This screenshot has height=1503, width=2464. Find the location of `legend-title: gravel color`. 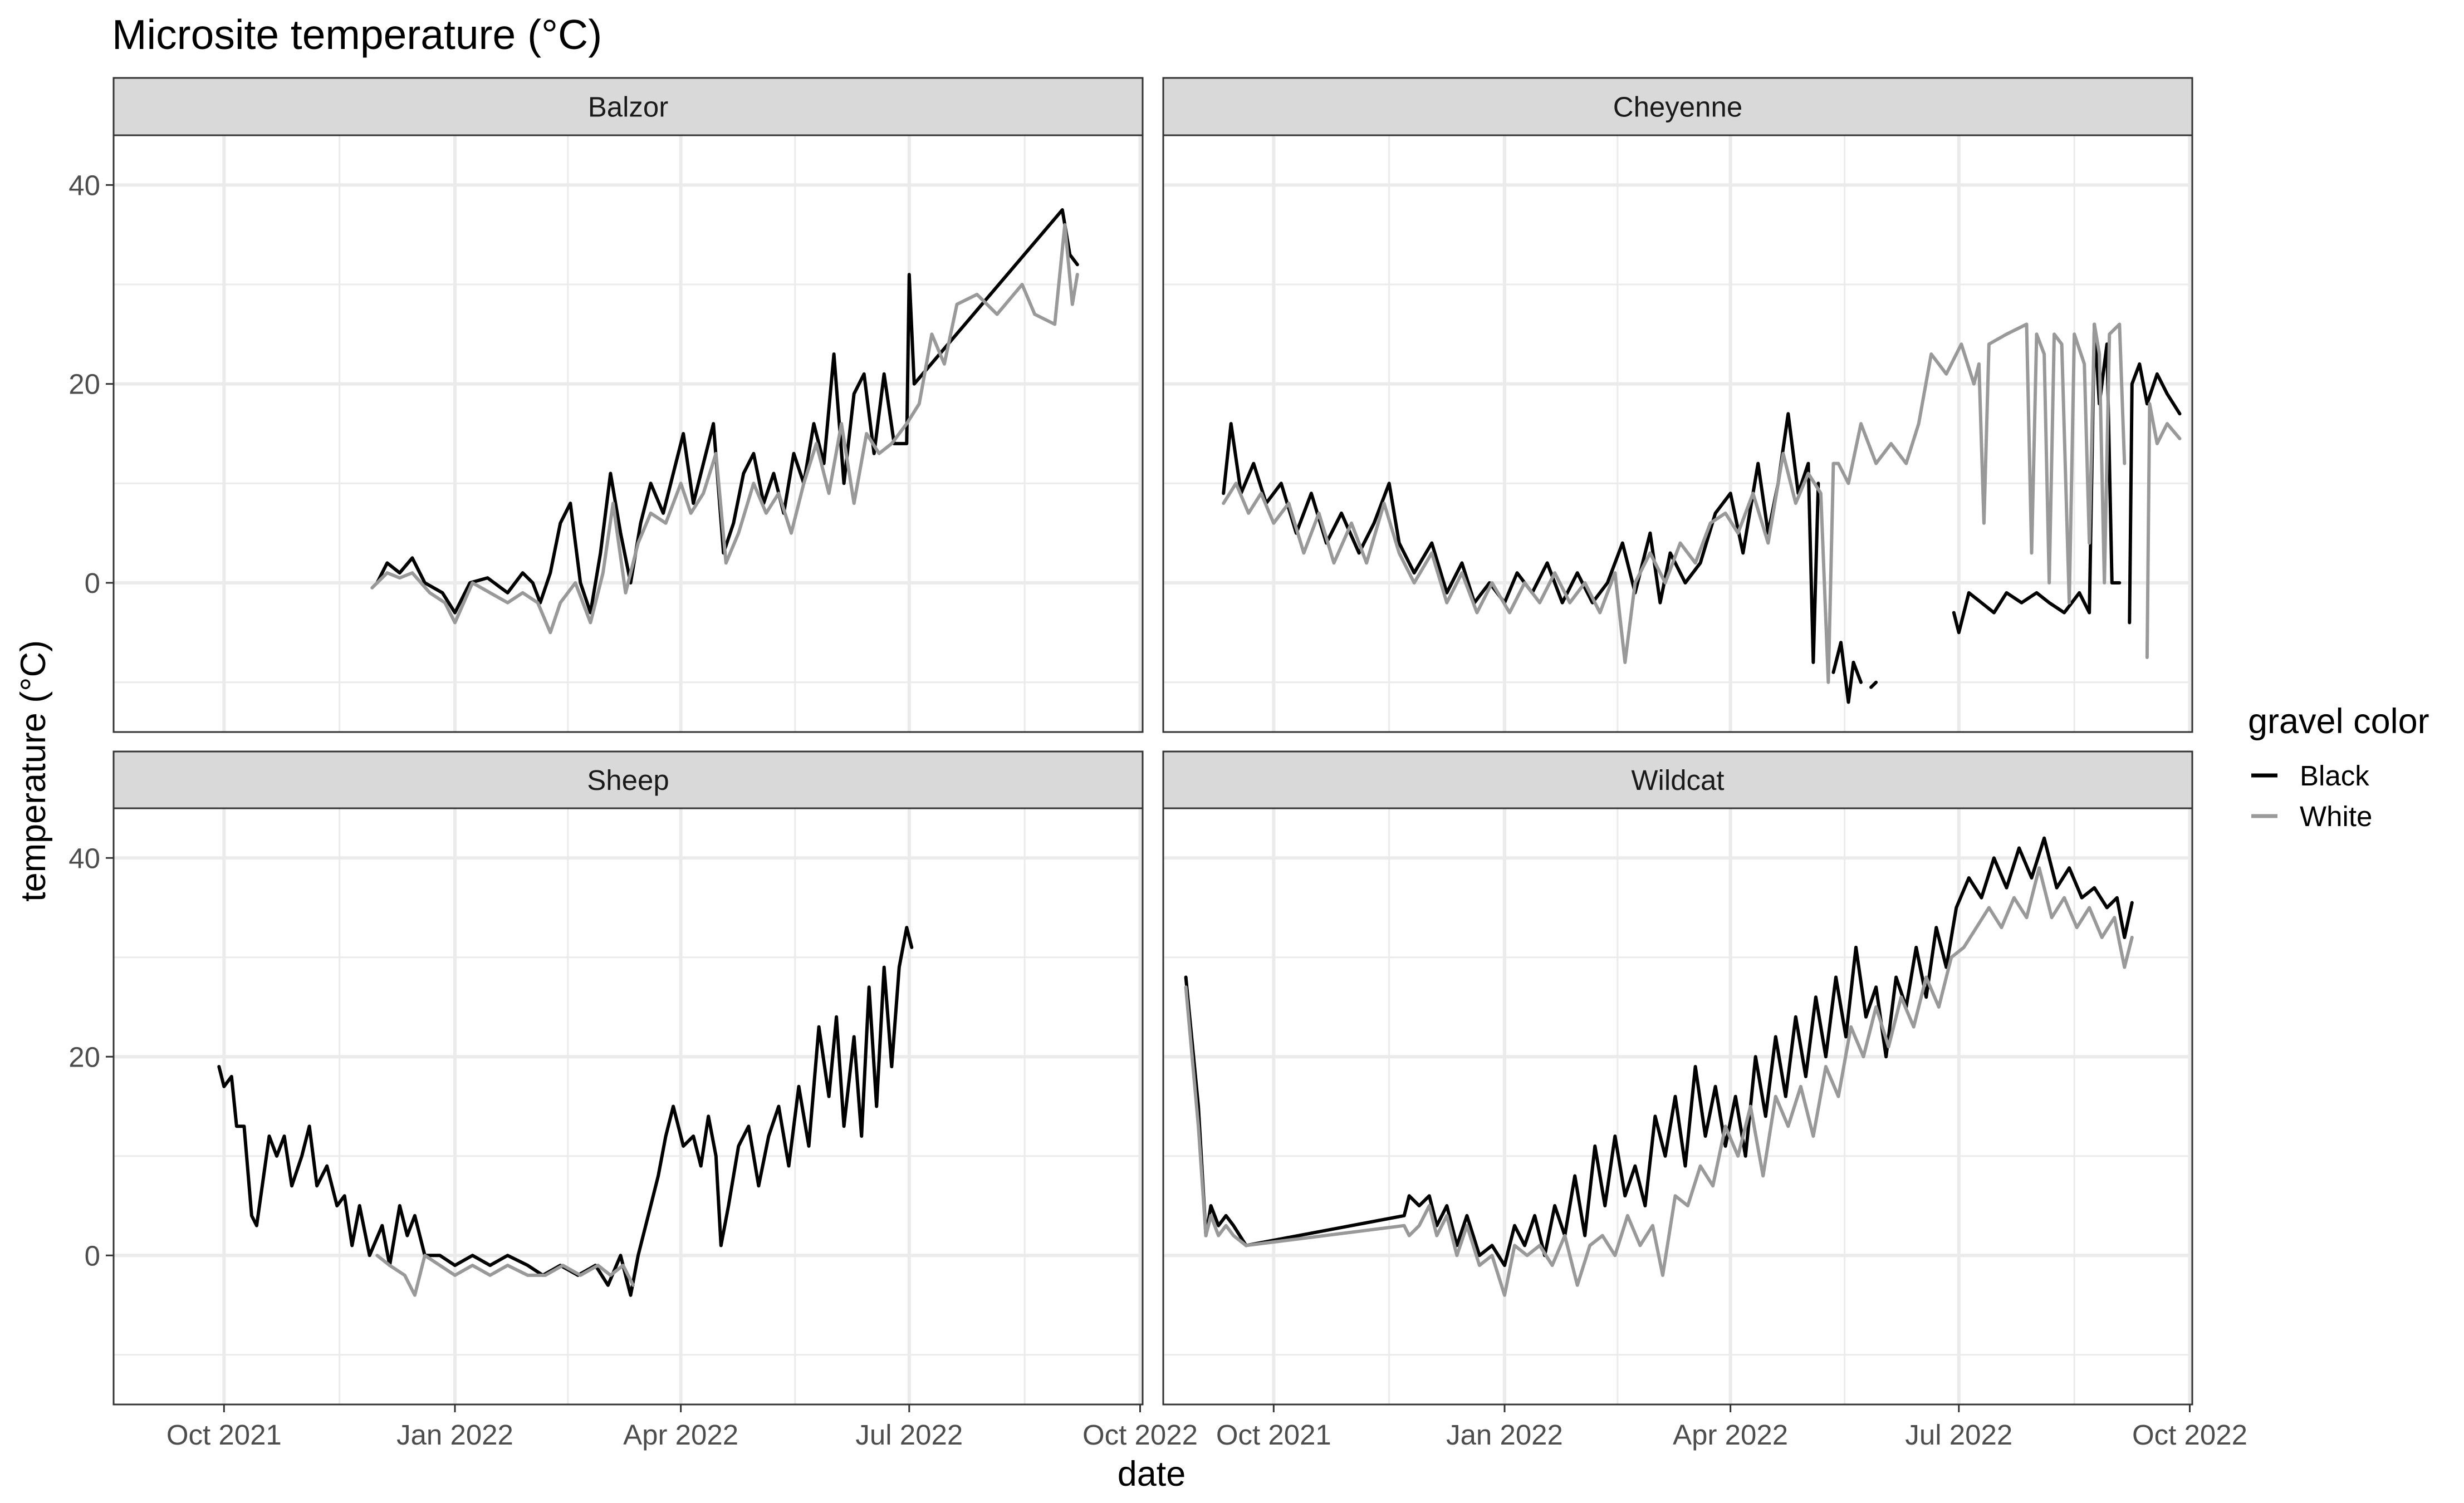

legend-title: gravel color is located at coordinates (2338, 721).